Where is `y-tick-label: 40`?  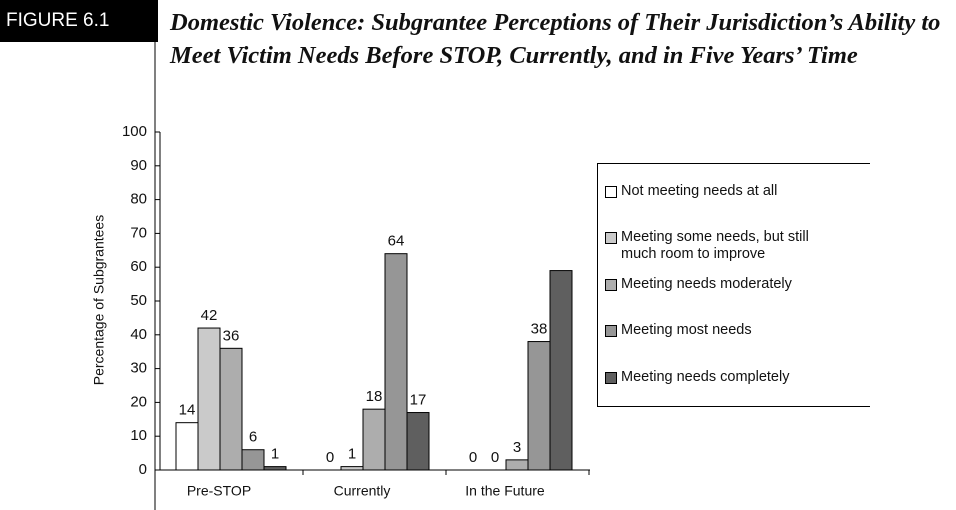
y-tick-label: 40 is located at coordinates (138, 334).